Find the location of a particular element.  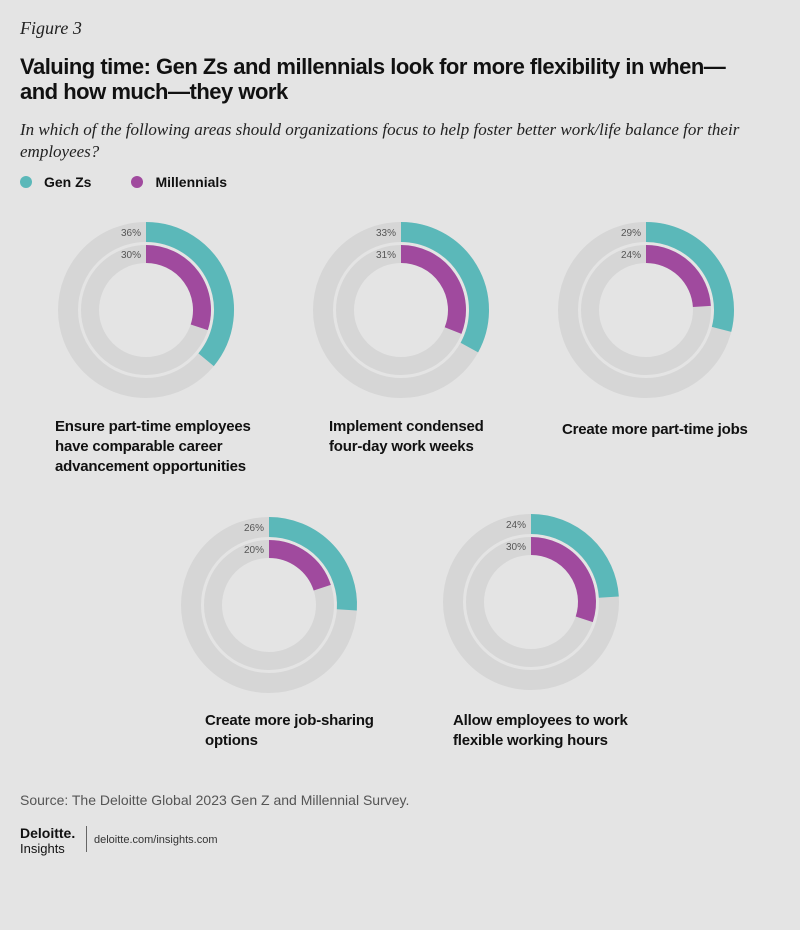

donut-5: 24% 30% is located at coordinates (531, 602).